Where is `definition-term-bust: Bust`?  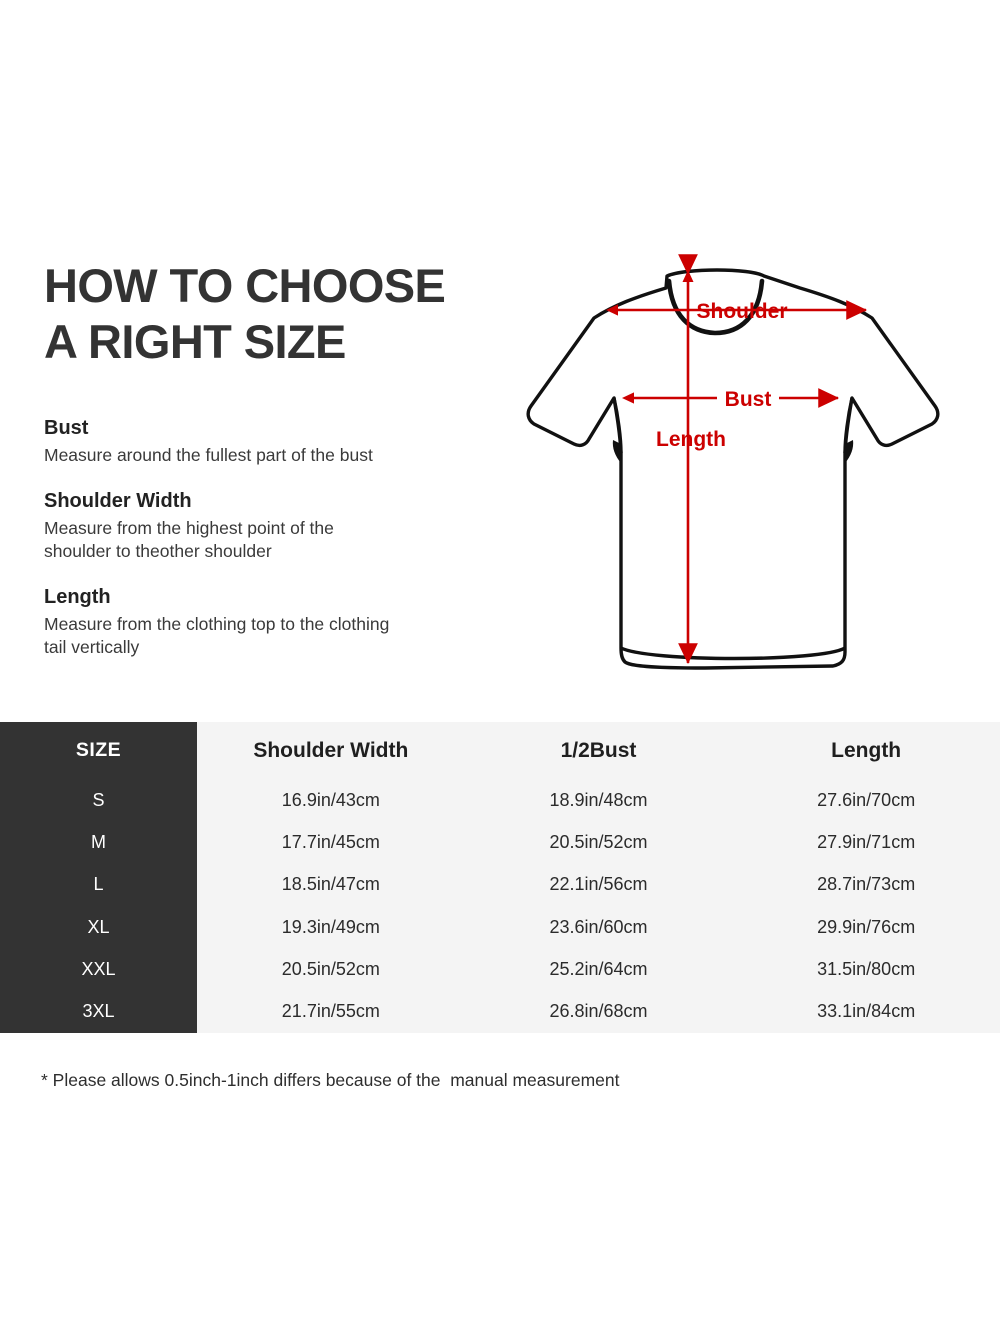
definition-term-bust: Bust is located at coordinates (66, 428).